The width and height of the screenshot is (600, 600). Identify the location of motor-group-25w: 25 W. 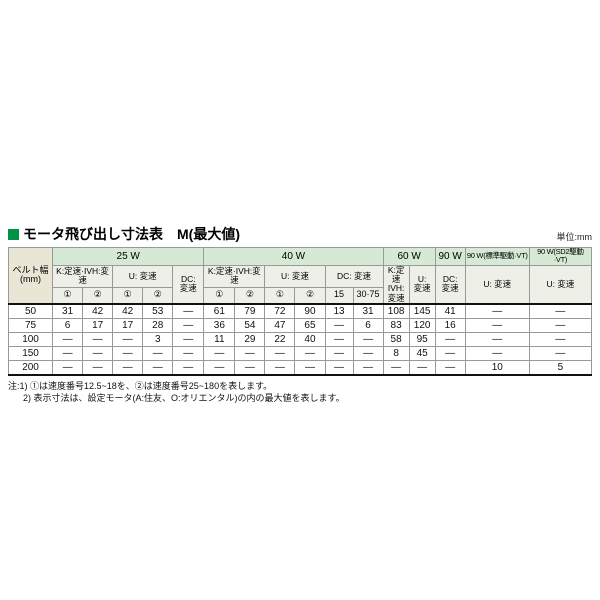
(128, 256).